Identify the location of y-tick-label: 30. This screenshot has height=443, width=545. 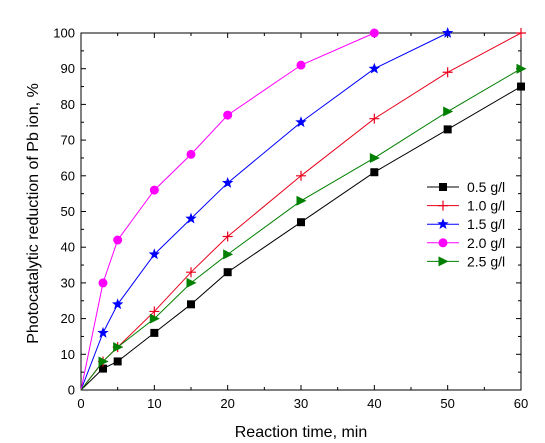
(68, 282).